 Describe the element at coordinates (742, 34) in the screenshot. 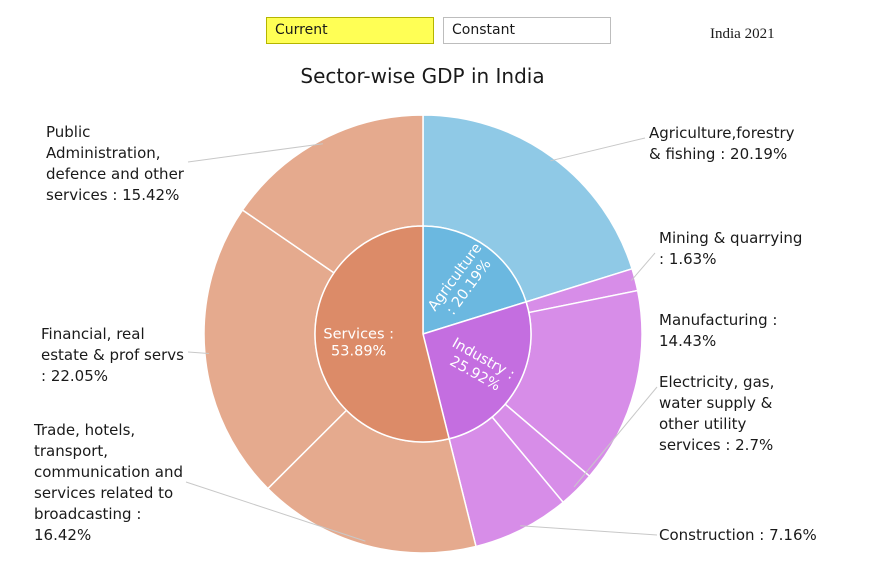

I see `edition-label: India 2021` at that location.